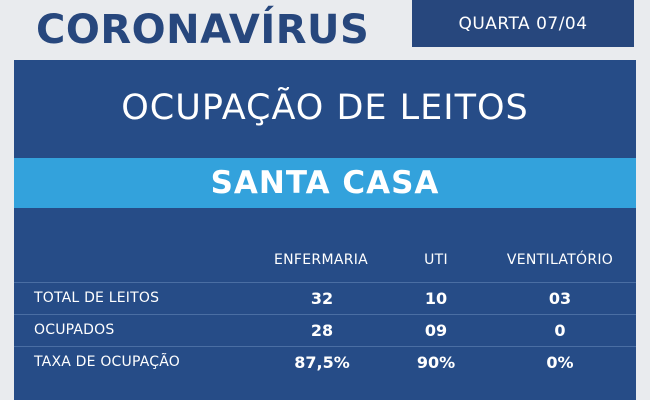 The width and height of the screenshot is (650, 400). What do you see at coordinates (322, 330) in the screenshot?
I see `cell-value: 28` at bounding box center [322, 330].